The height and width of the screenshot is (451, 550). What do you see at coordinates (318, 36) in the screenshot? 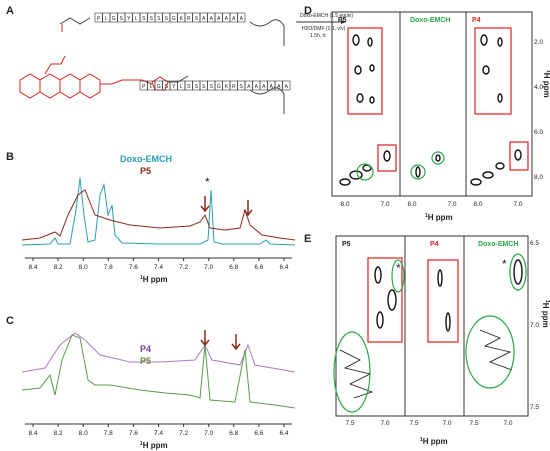
I see `conditions: 1.5h, rt` at bounding box center [318, 36].